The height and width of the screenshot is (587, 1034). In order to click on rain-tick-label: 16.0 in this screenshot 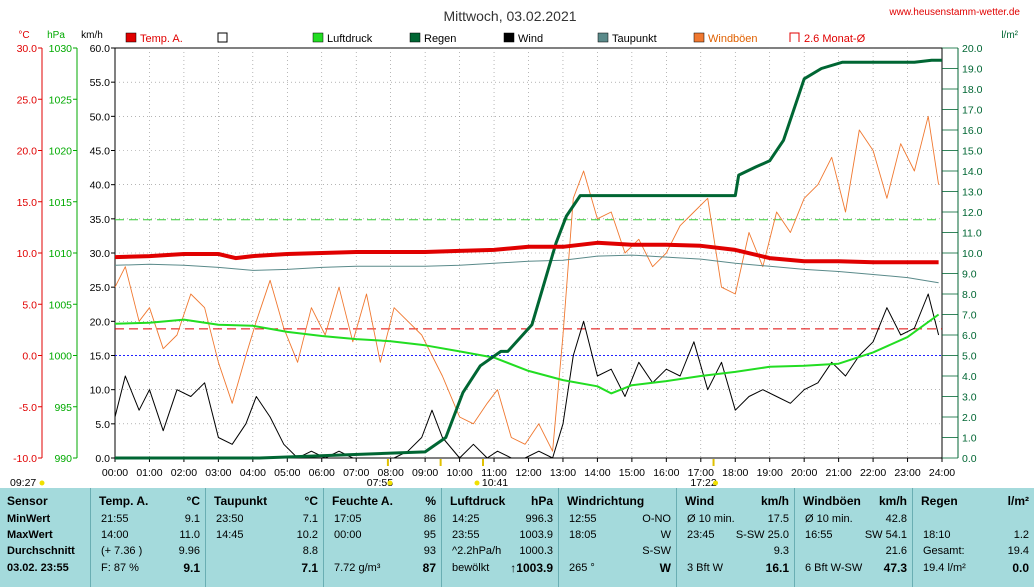, I will do `click(972, 131)`.